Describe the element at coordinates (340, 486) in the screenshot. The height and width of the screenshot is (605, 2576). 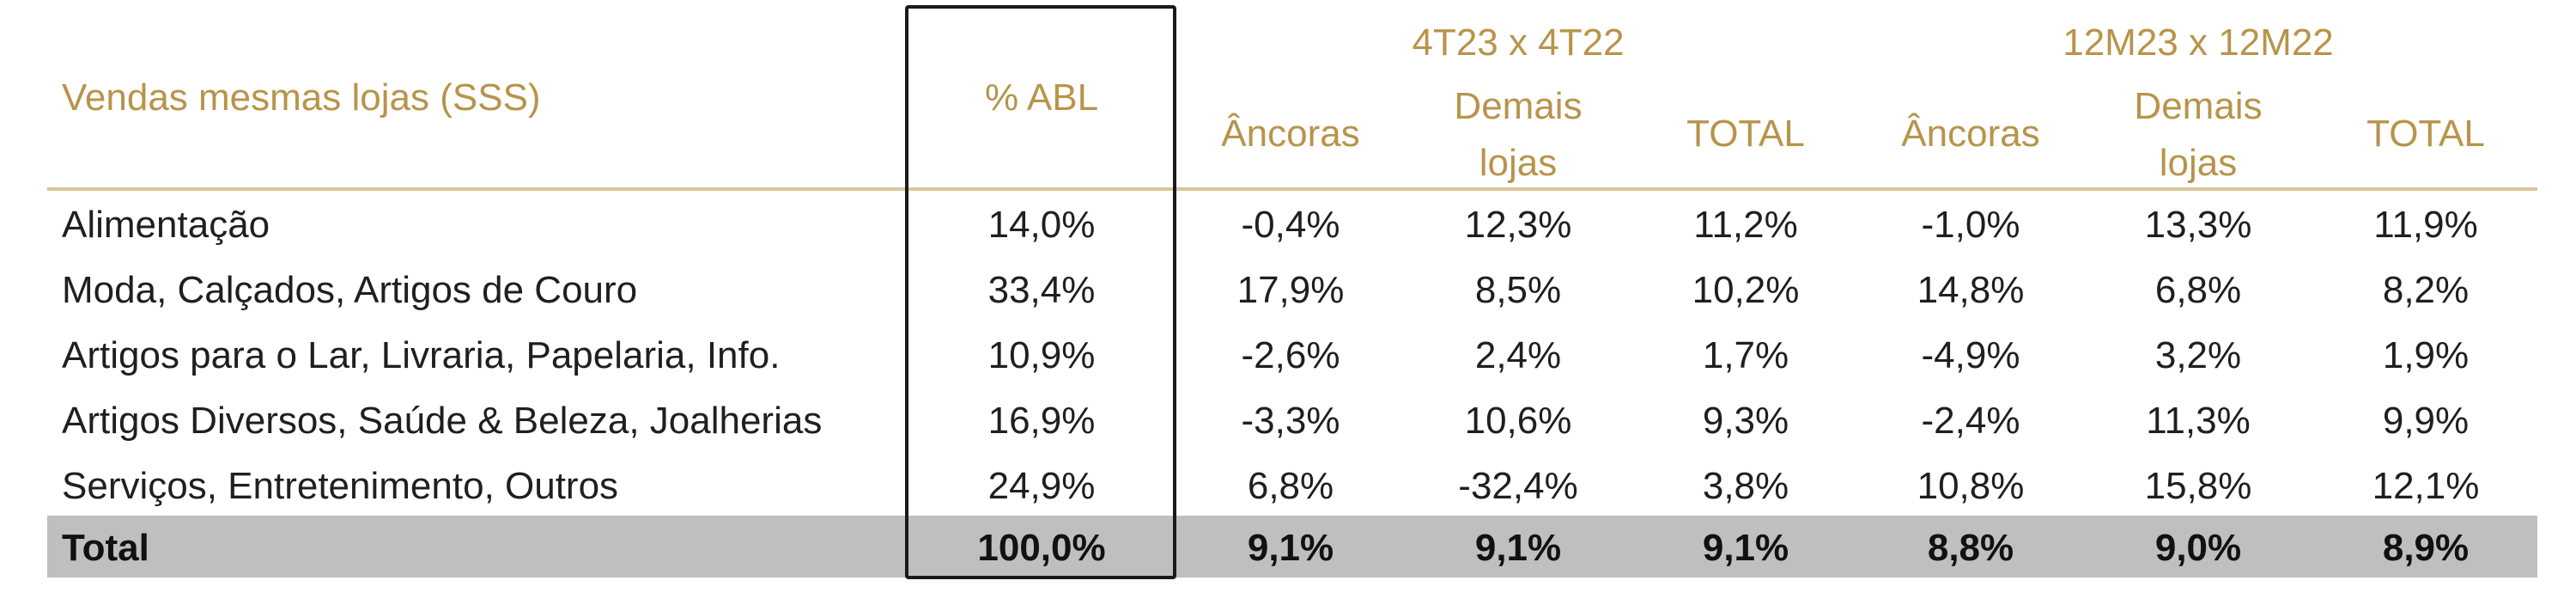
I see `row-label: Serviços, Entretenimento, Outros` at that location.